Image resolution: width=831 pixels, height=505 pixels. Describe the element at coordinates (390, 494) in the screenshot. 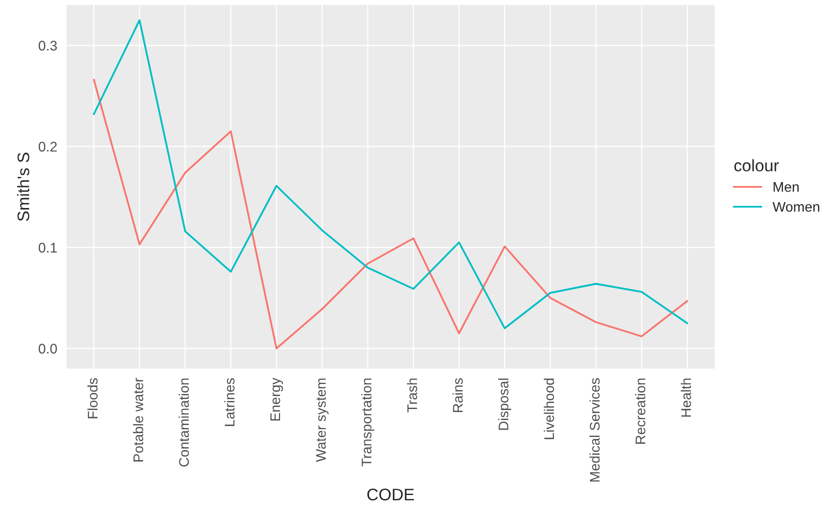

I see `x-axis-title: CODE` at that location.